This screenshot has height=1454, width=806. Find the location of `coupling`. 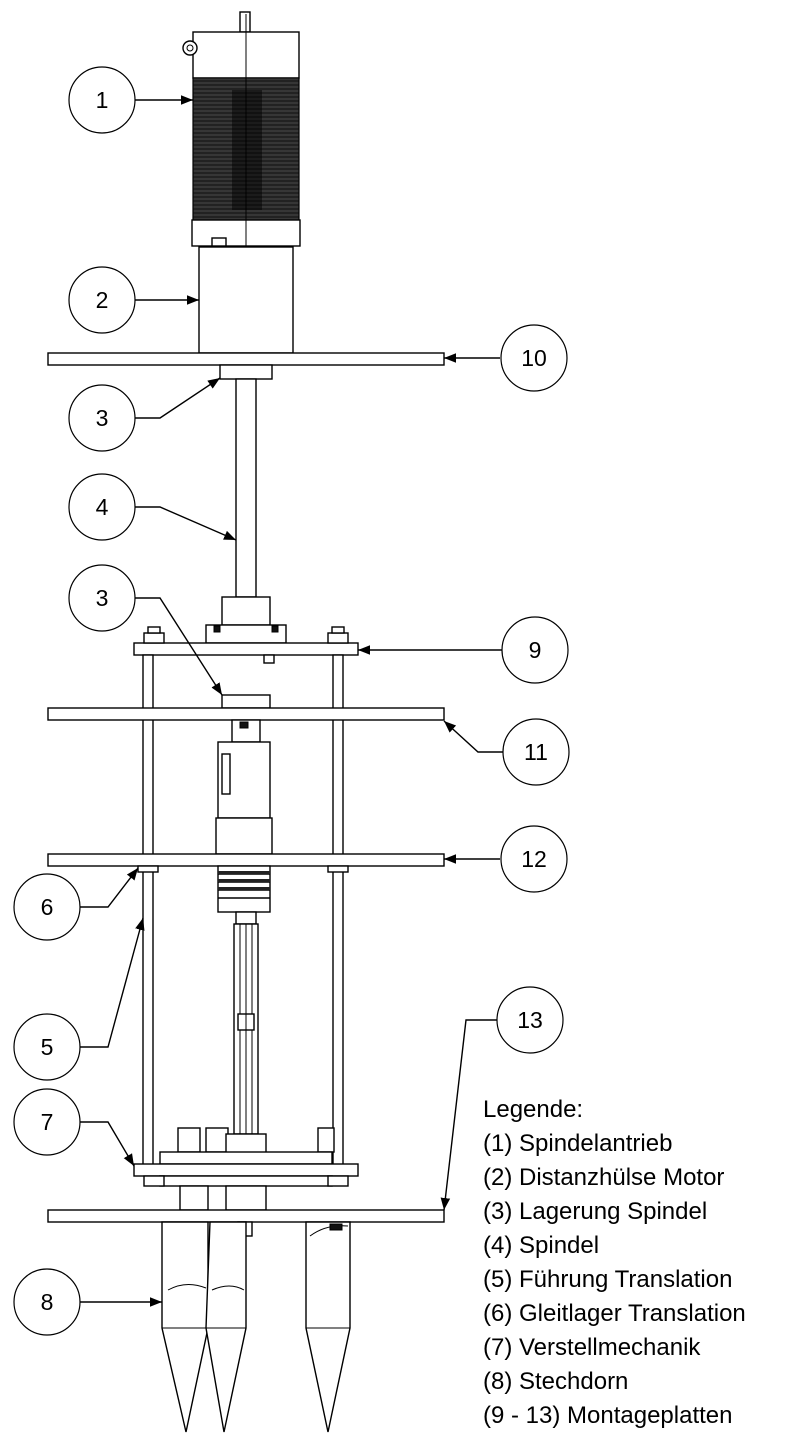

coupling is located at coordinates (244, 895).